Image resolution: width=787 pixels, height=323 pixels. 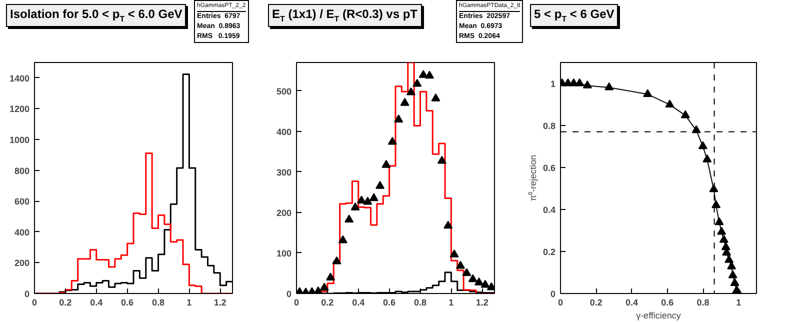 I want to click on chart-title: E$_{T}$ (1x1) / E$_{T}$ (R<0.3) vs pT, so click(x=345, y=15).